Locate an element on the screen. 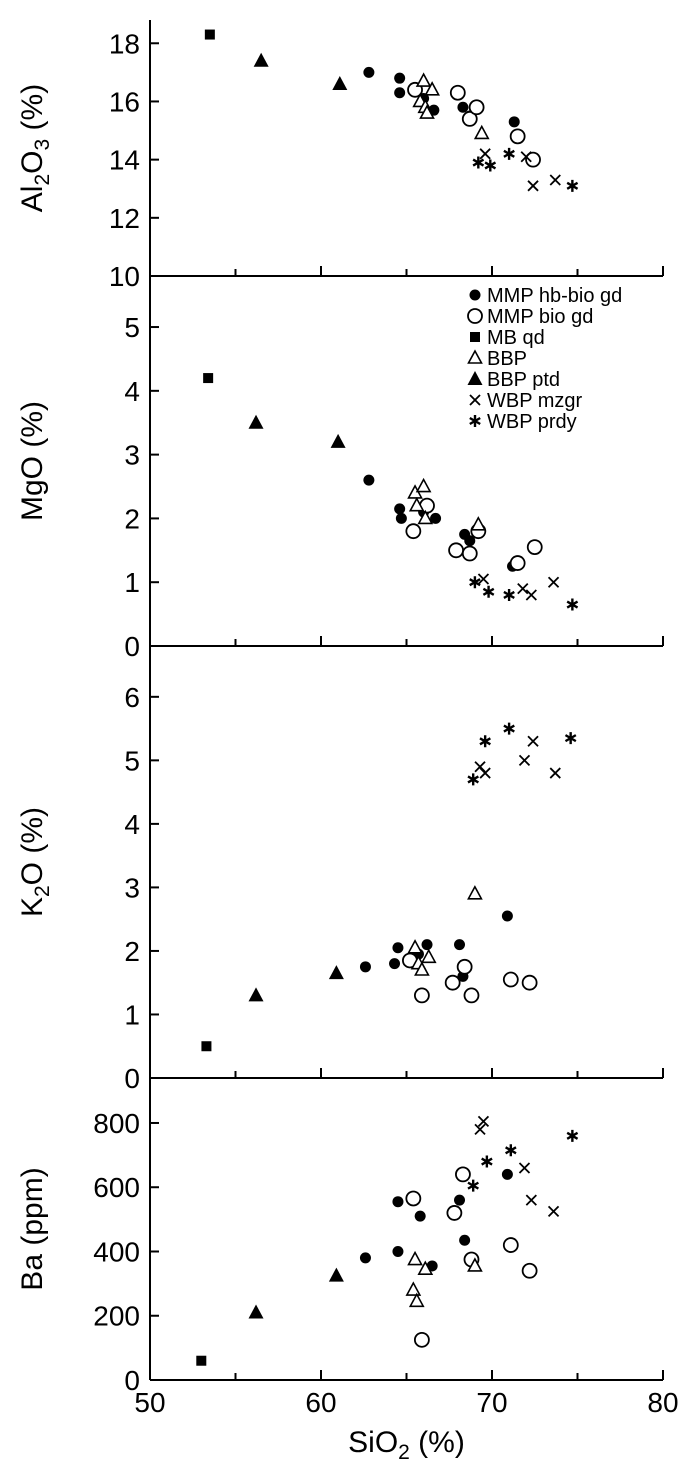 This screenshot has width=688, height=1464. legend-marker-wbp-prdy is located at coordinates (475, 421).